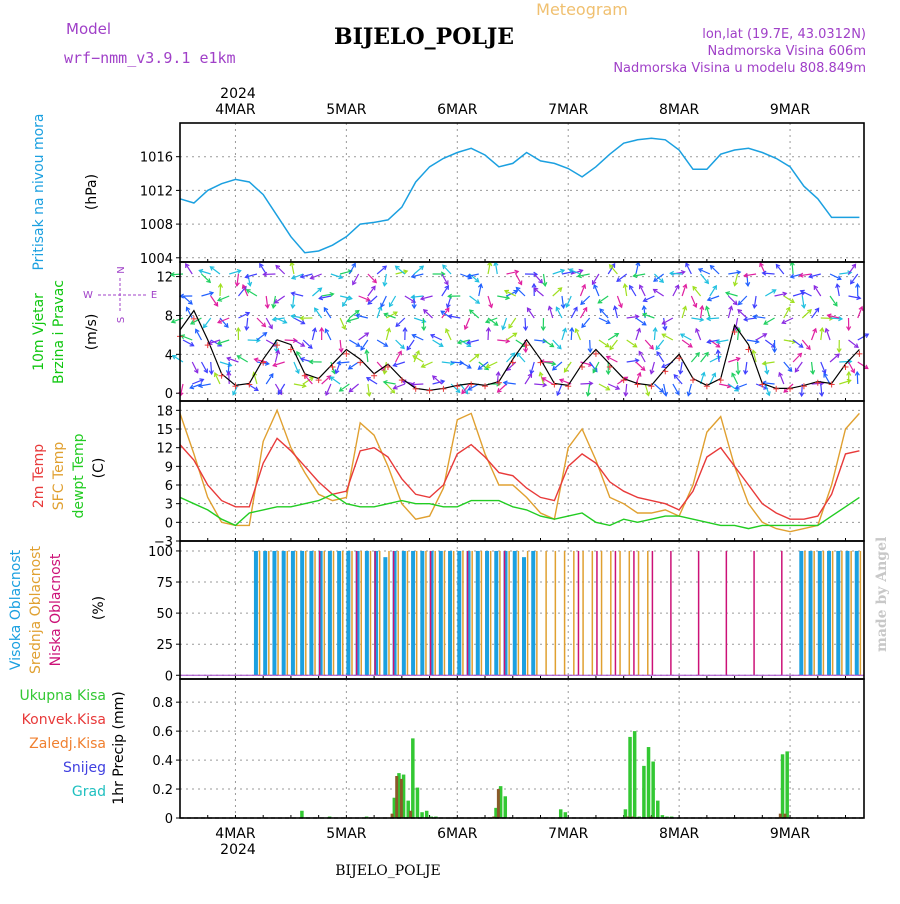  Describe the element at coordinates (790, 110) in the screenshot. I see `day-label-top: 9MAR` at that location.